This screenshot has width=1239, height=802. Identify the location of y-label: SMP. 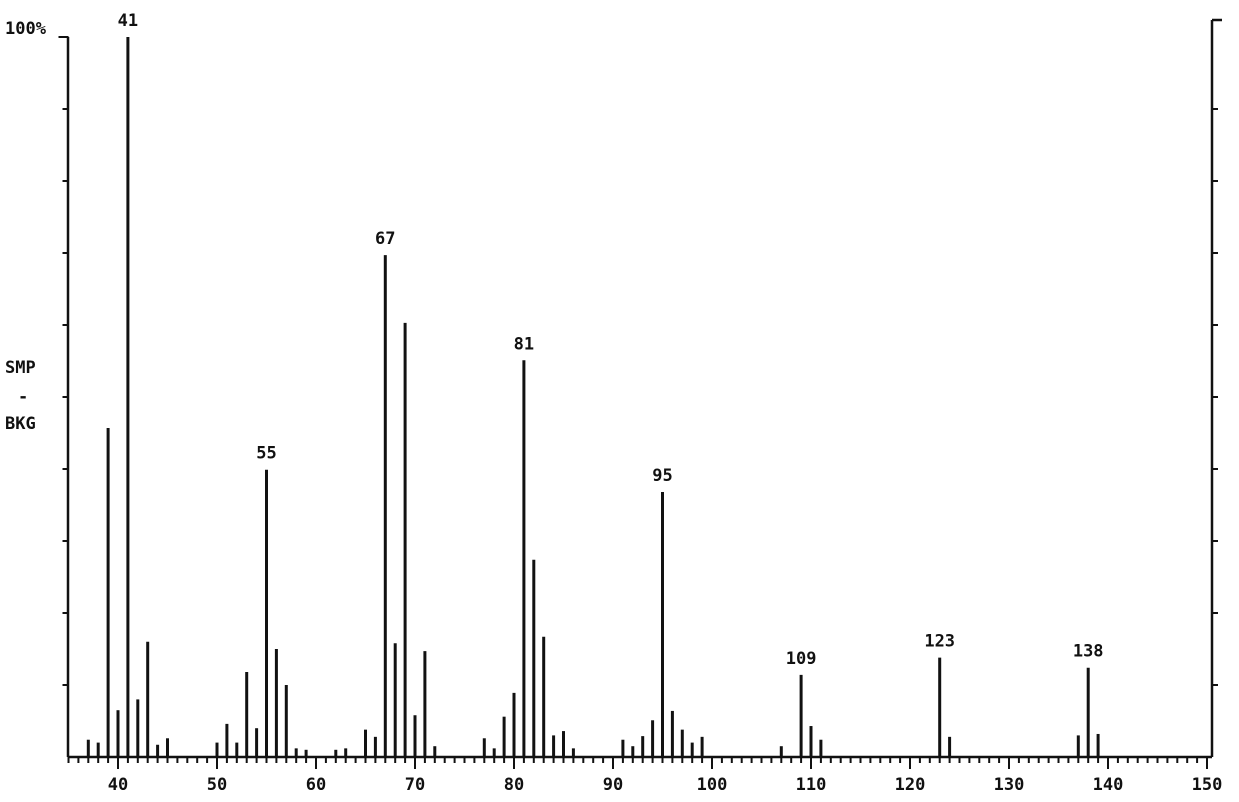
(20, 368).